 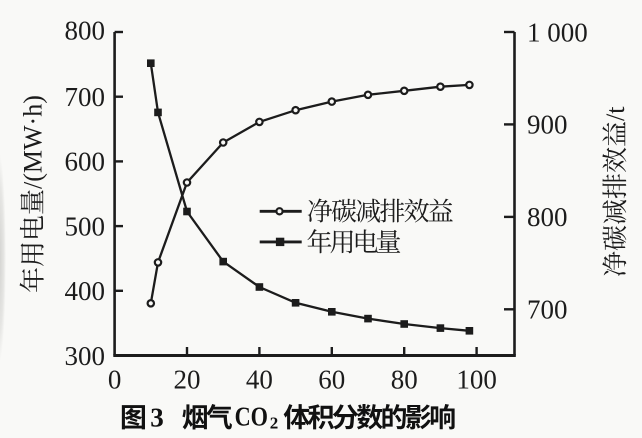 I want to click on svg-text: 100, so click(x=476, y=380).